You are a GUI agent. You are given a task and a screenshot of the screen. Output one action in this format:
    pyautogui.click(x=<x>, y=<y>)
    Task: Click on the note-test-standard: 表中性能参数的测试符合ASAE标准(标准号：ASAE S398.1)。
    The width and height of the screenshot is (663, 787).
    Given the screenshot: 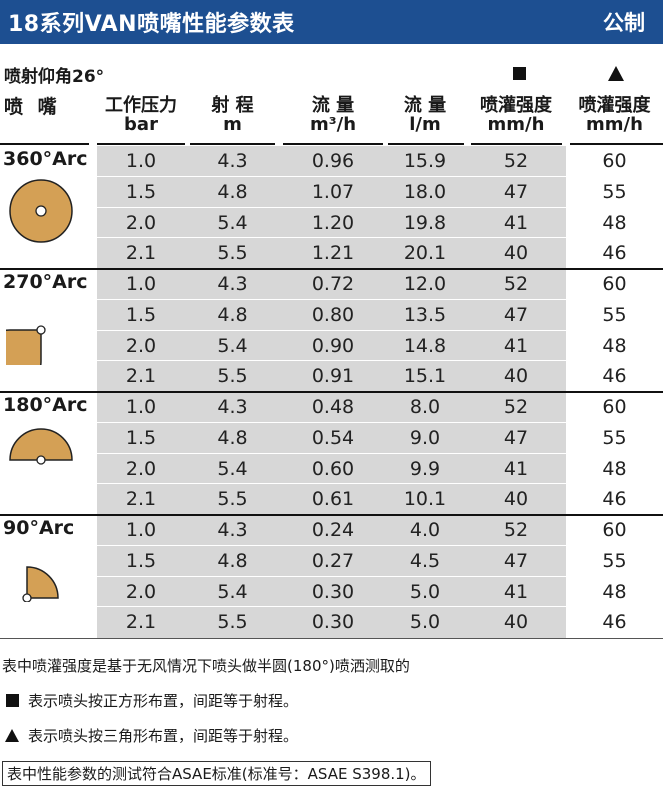 What is the action you would take?
    pyautogui.click(x=216, y=773)
    